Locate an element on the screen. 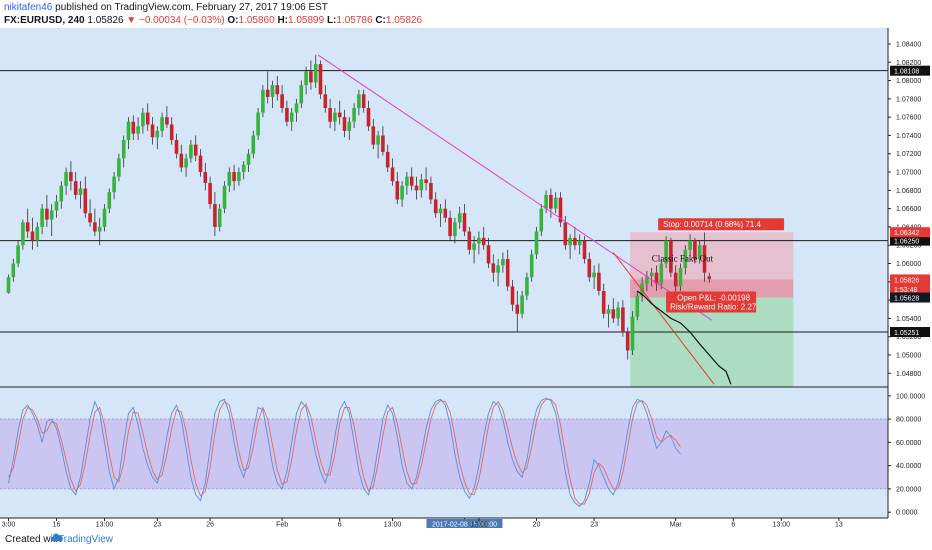  time-tick-label: 6 is located at coordinates (340, 525).